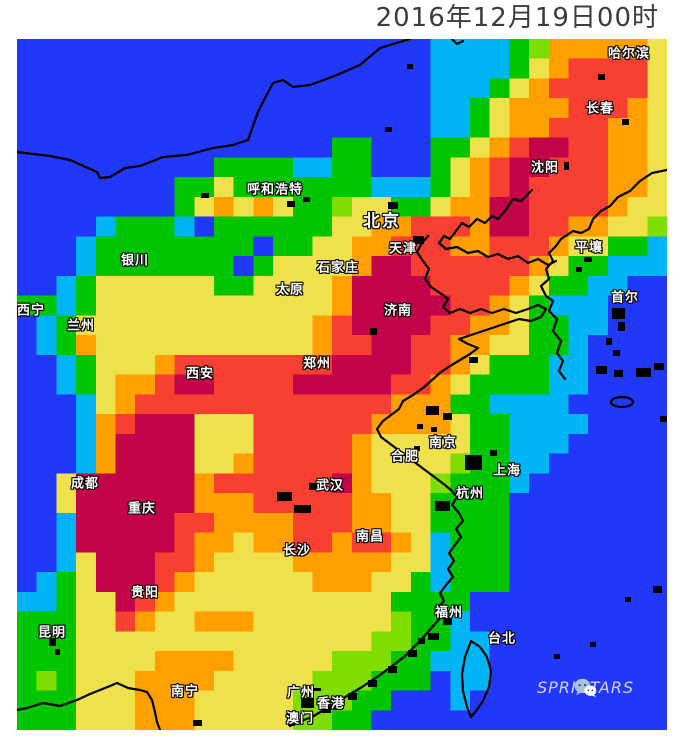 The height and width of the screenshot is (744, 685). What do you see at coordinates (200, 374) in the screenshot?
I see `city-label: 西安` at bounding box center [200, 374].